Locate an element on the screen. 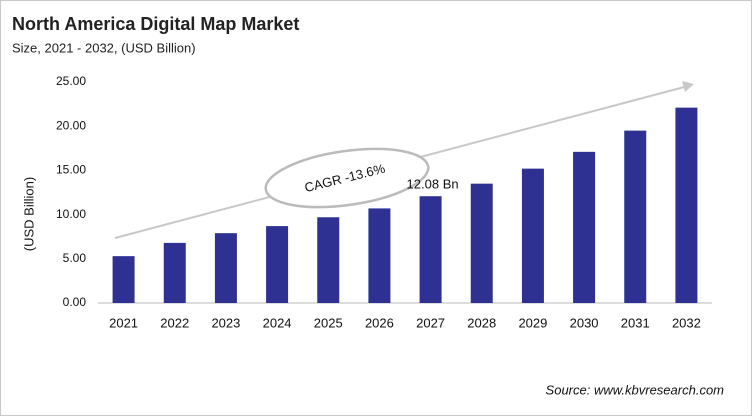  x-tick-label: 2025 is located at coordinates (328, 322).